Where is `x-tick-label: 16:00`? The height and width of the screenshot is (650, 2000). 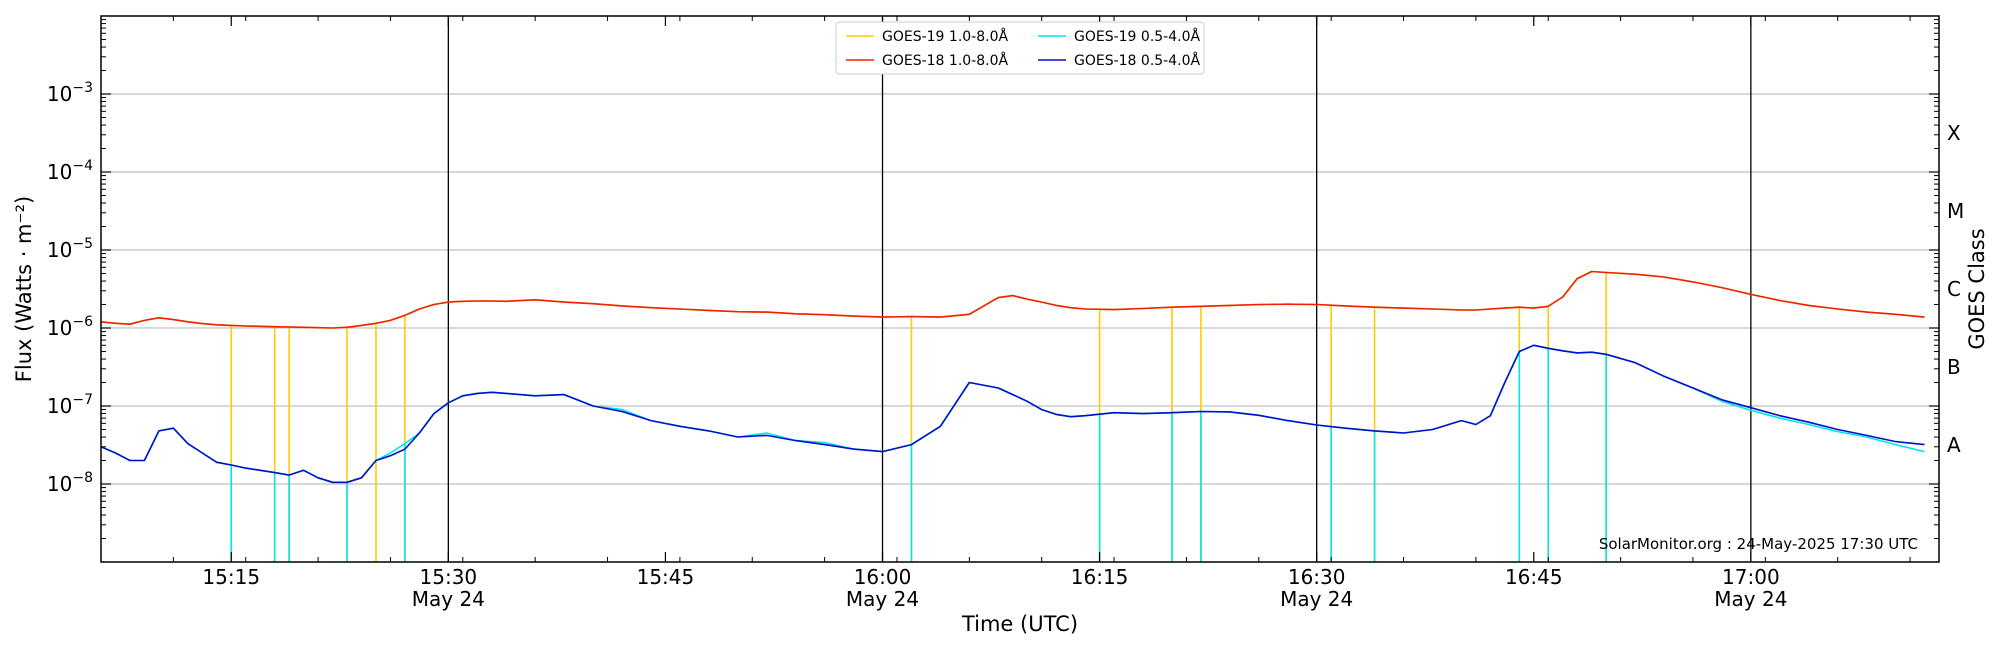
x-tick-label: 16:00 is located at coordinates (883, 577).